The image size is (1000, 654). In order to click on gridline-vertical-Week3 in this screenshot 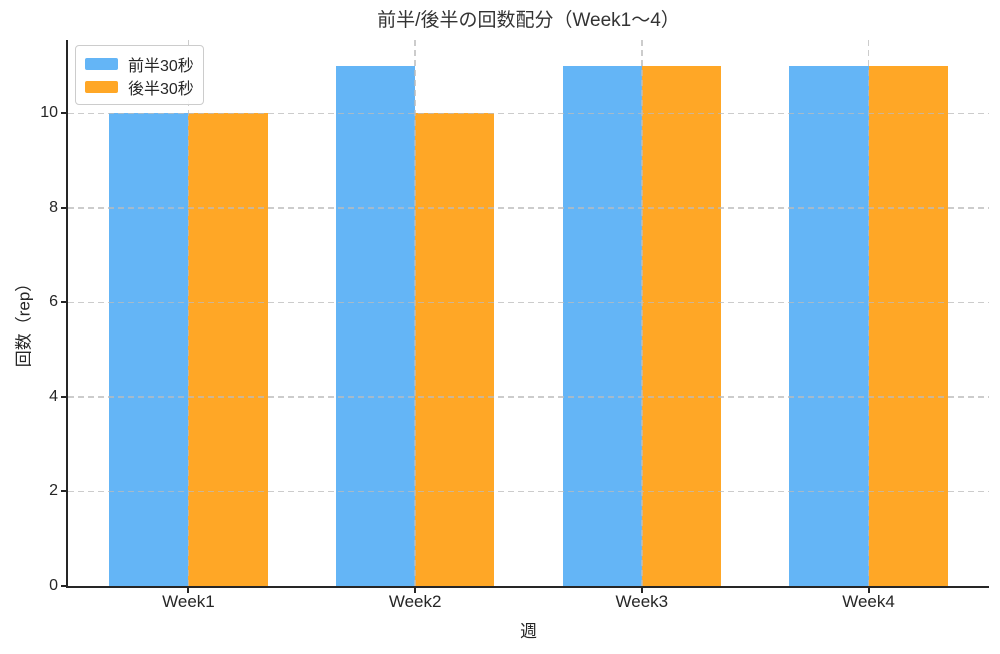, I will do `click(642, 313)`.